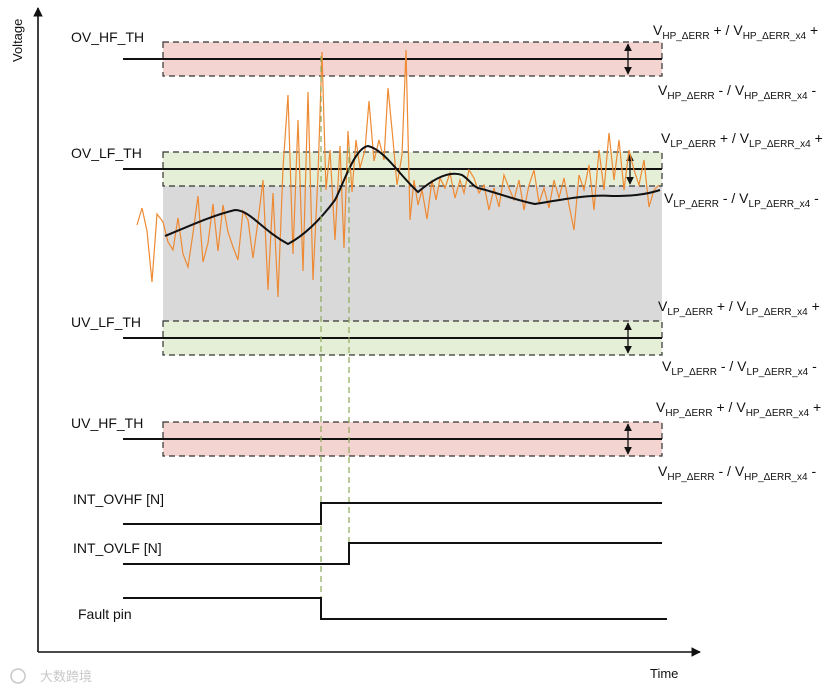 This screenshot has width=831, height=692. I want to click on fault-pin-label: Fault pin, so click(105, 614).